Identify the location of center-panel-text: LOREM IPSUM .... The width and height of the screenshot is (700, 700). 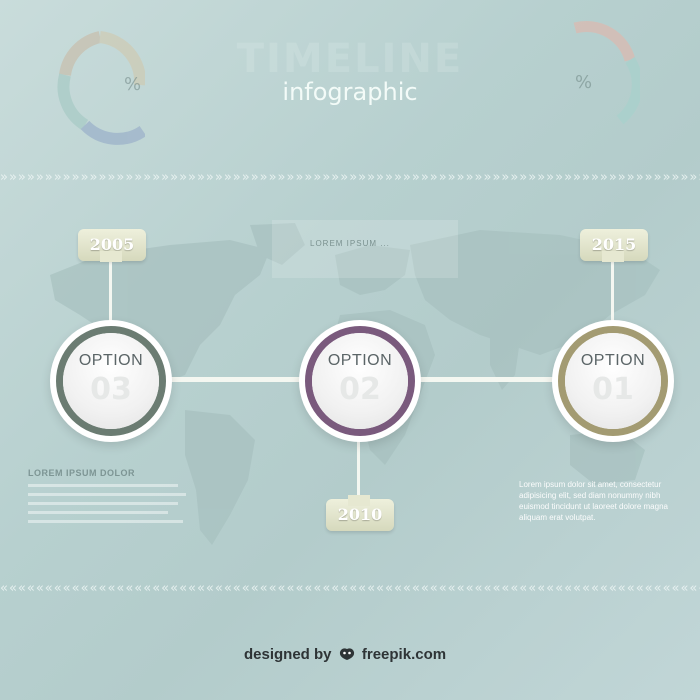
(350, 243).